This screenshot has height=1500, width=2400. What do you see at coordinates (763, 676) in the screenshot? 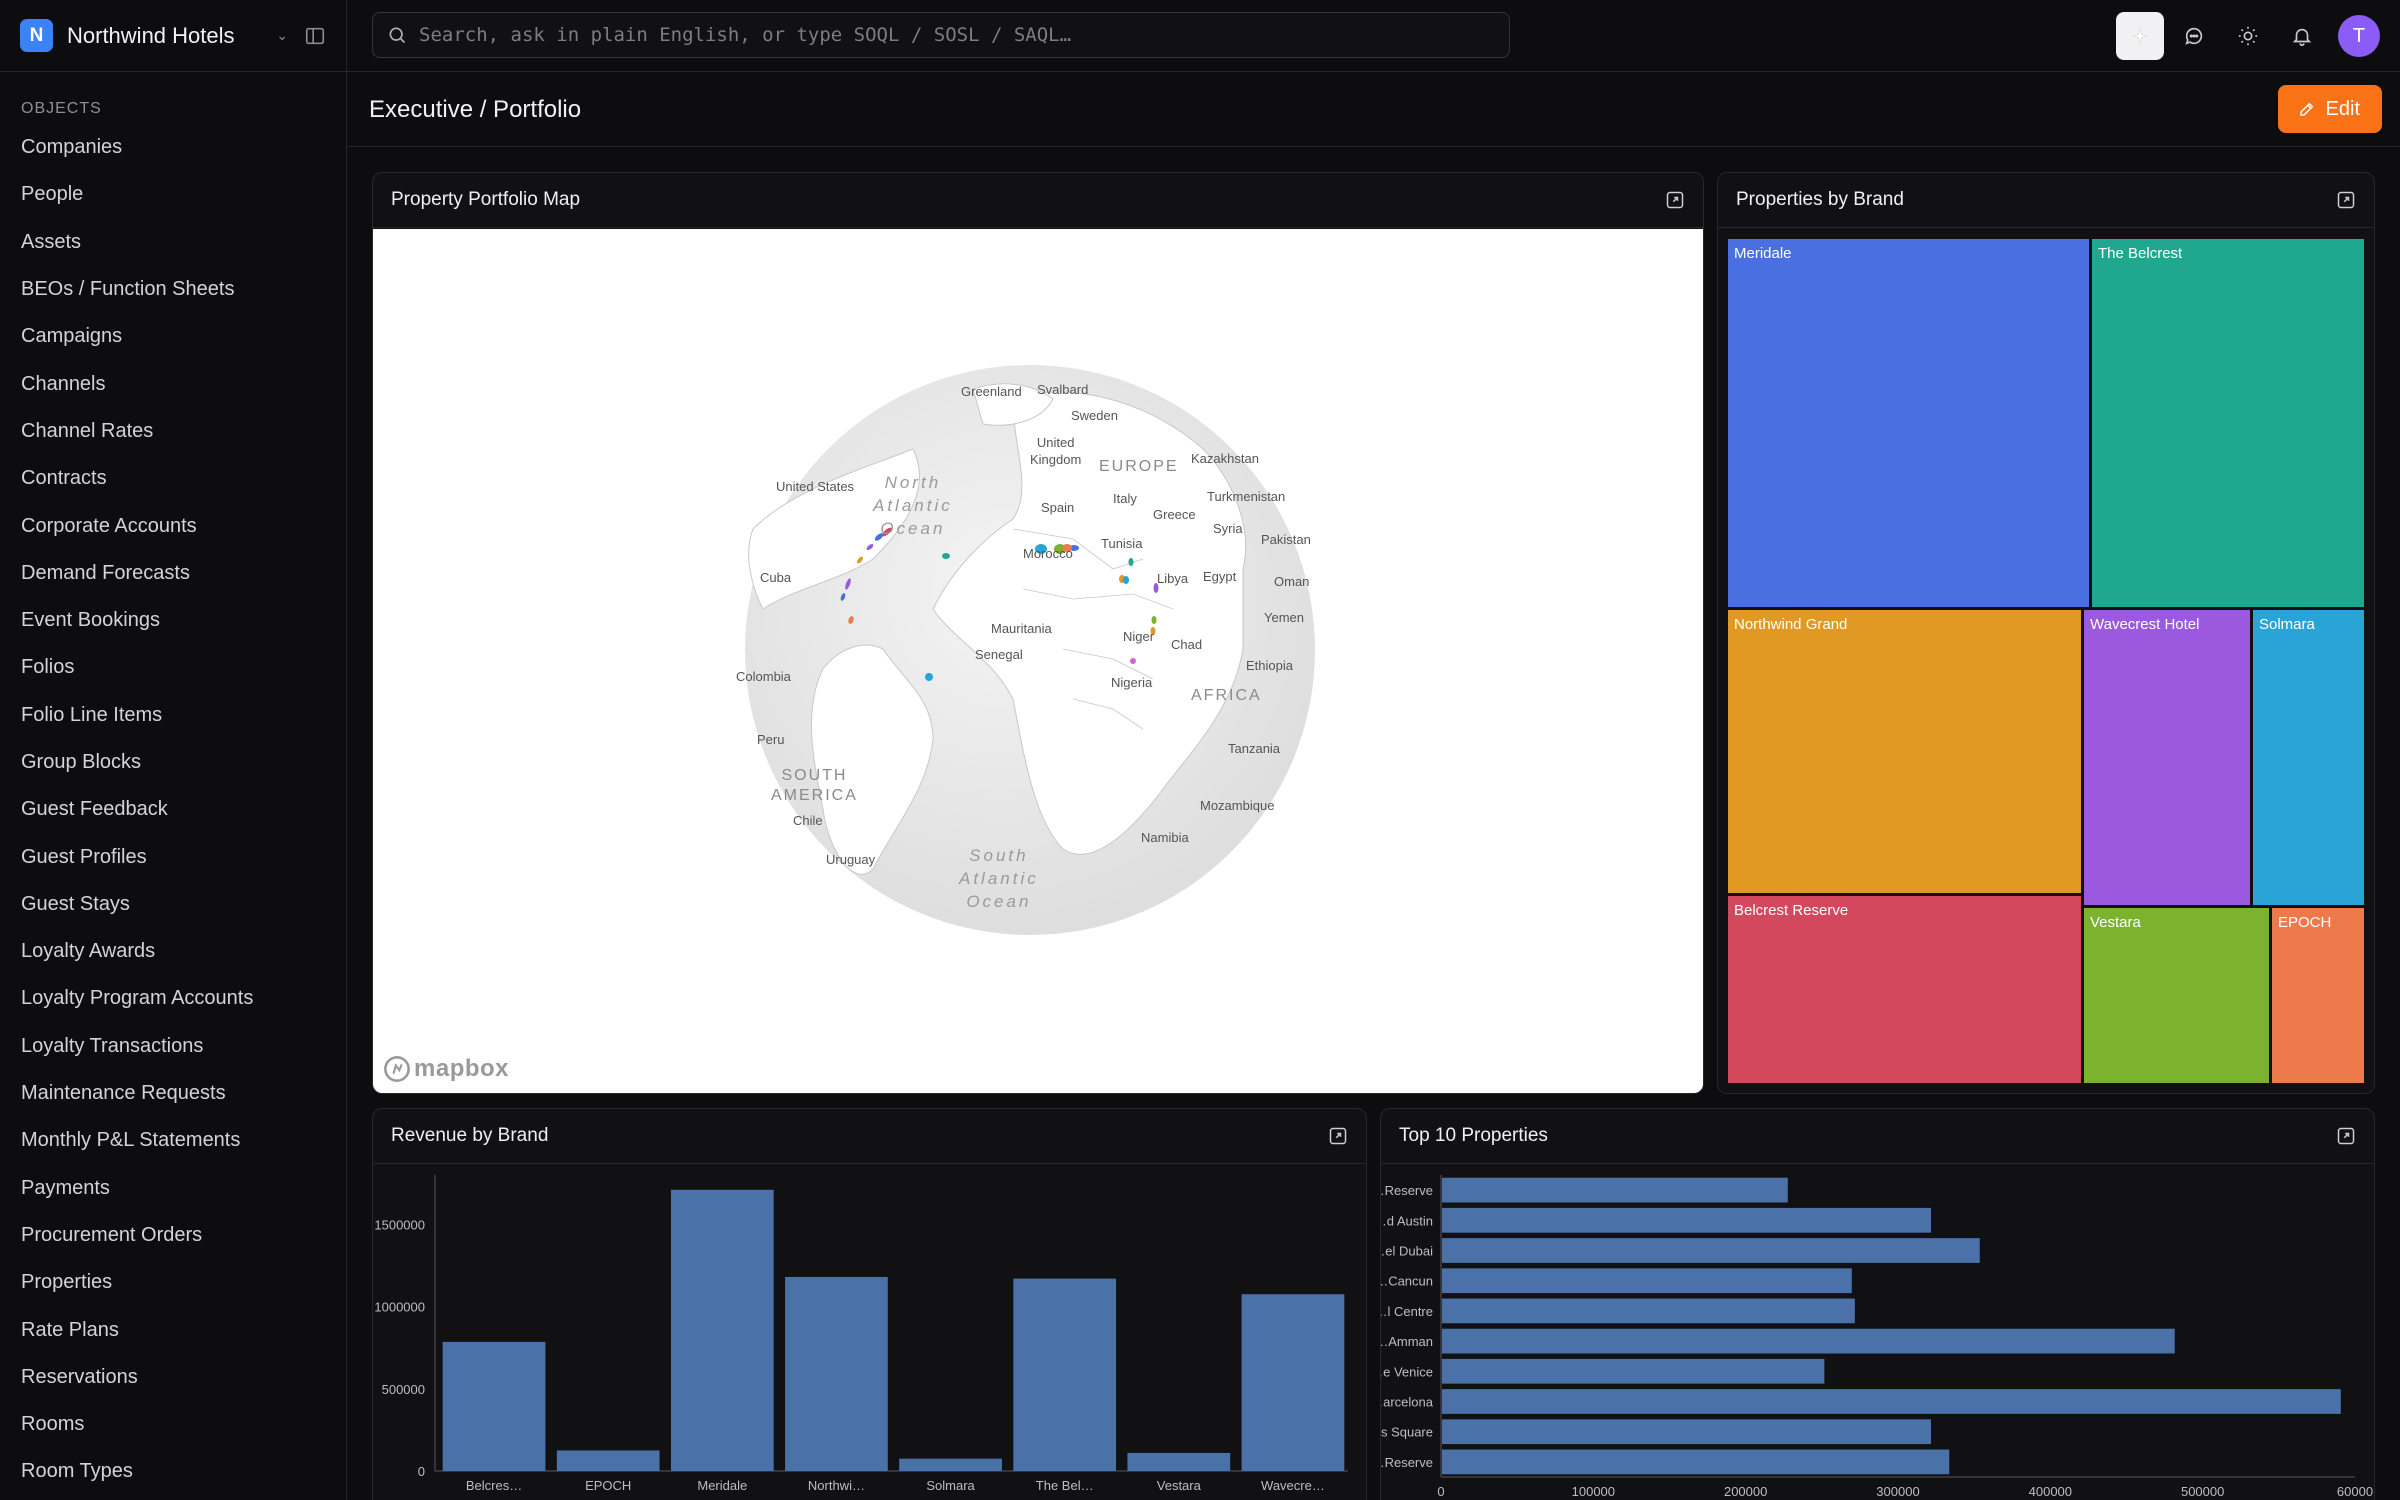
I see `map-label-colombia: Colombia` at bounding box center [763, 676].